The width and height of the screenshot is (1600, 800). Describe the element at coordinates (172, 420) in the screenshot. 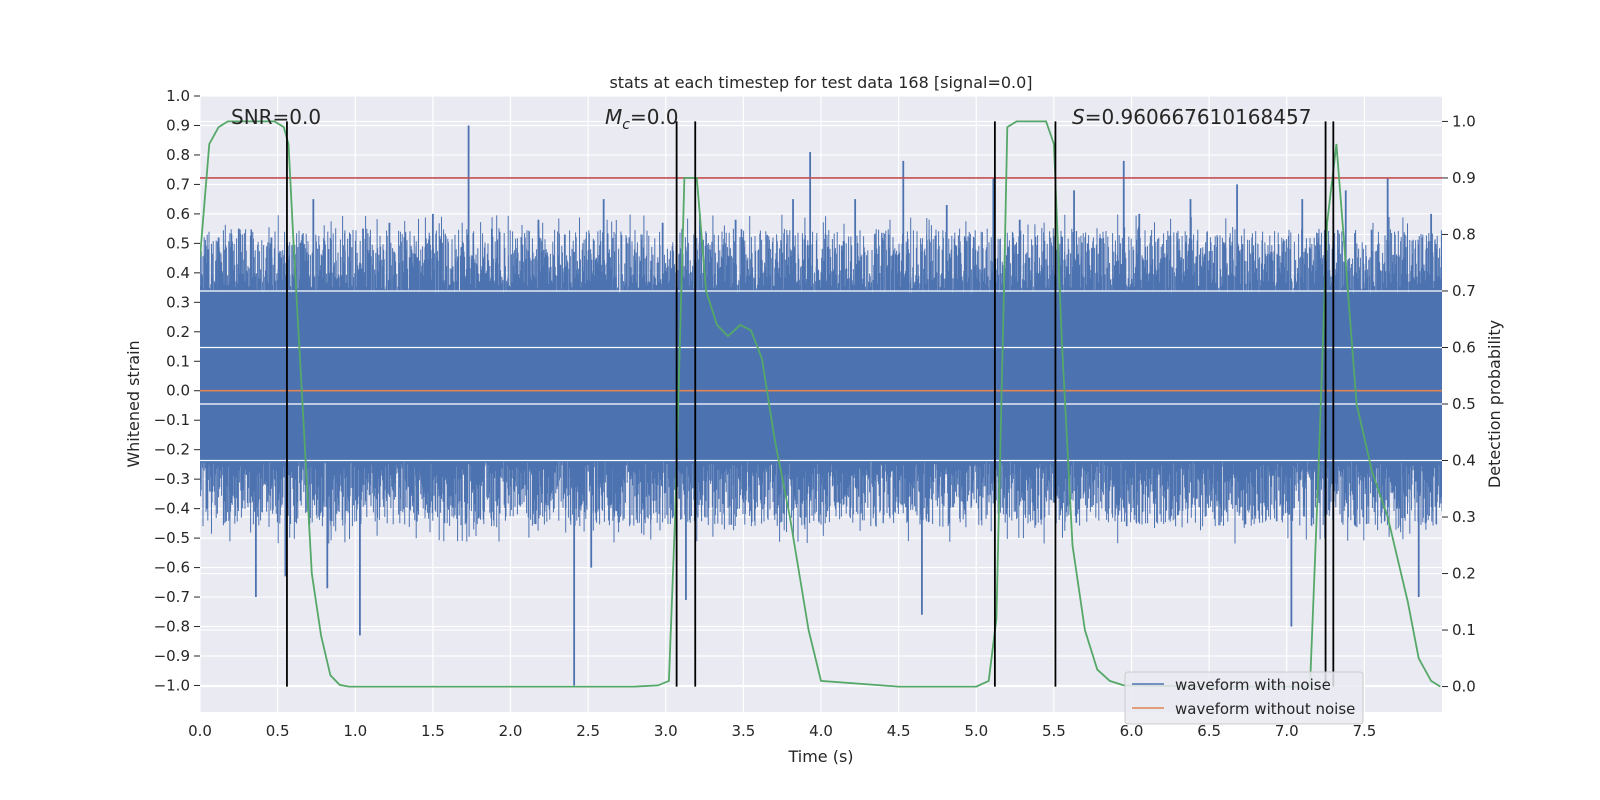

I see `y-tick-label: −0.1` at that location.